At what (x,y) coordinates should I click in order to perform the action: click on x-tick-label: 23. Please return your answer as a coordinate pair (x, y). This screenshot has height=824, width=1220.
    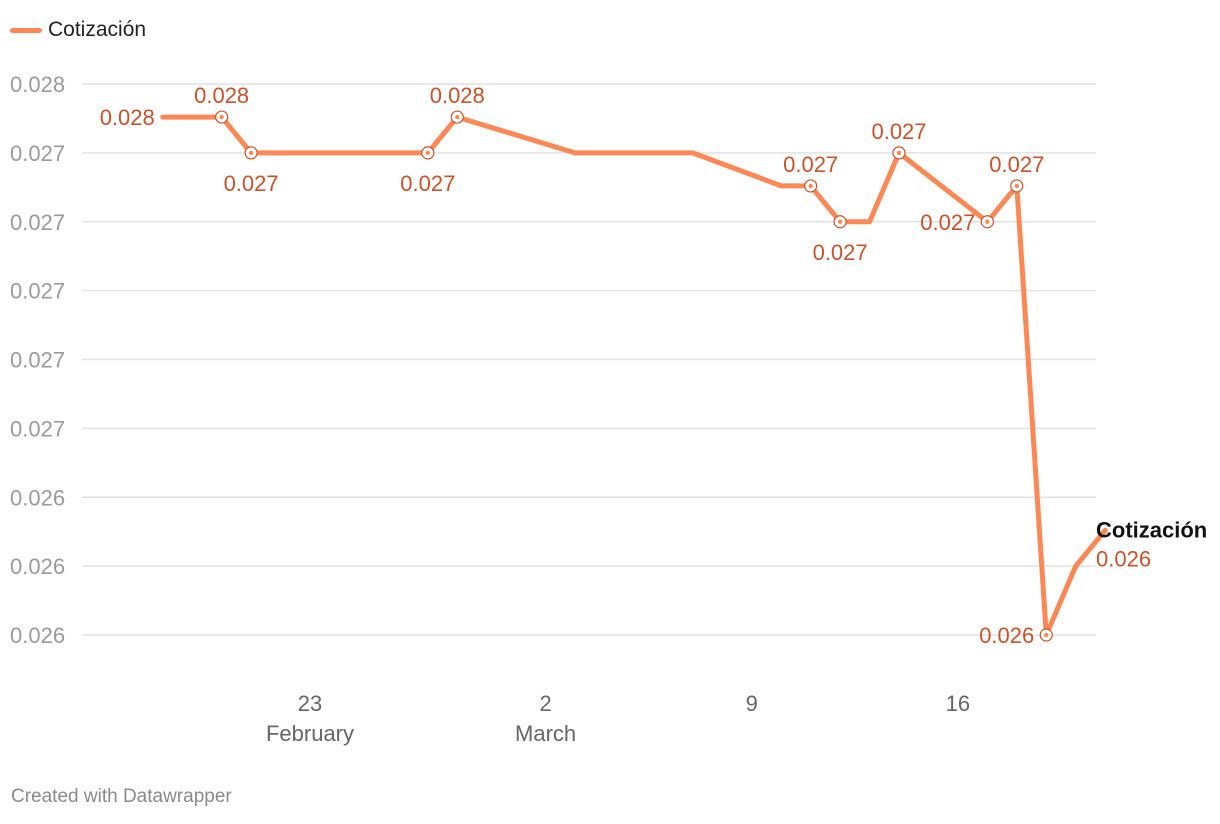
    Looking at the image, I should click on (310, 703).